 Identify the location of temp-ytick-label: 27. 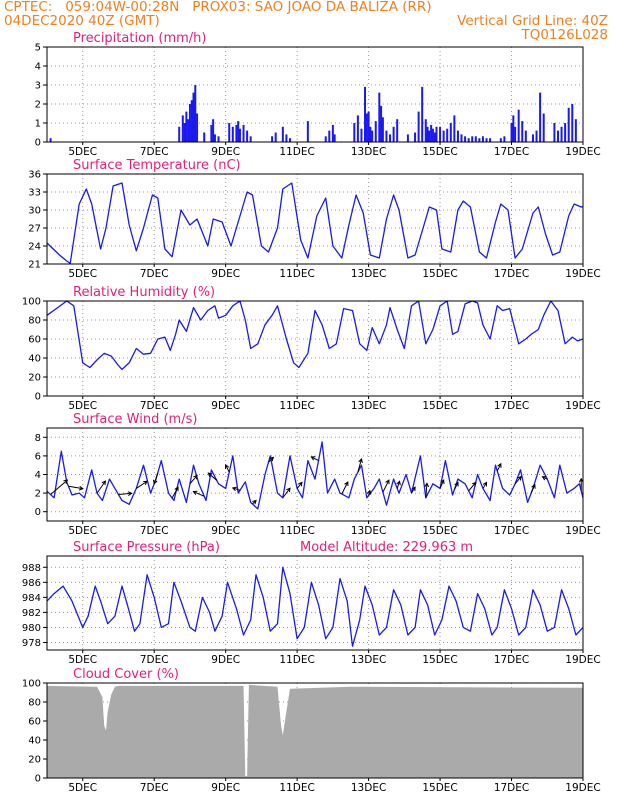
(34, 229).